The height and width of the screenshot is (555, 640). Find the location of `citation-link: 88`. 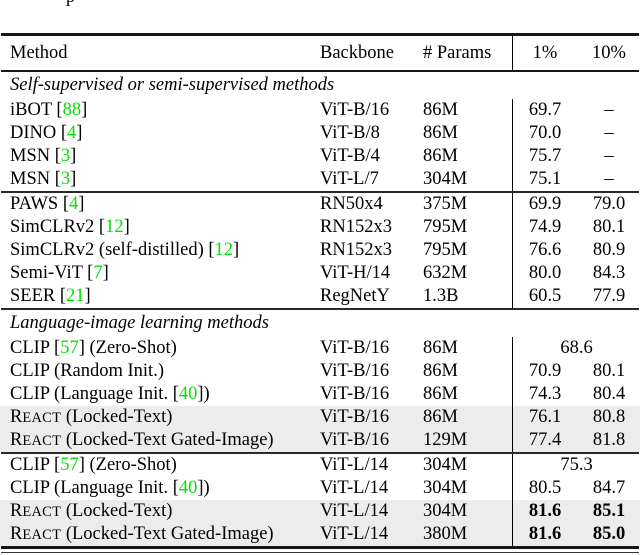

citation-link: 88 is located at coordinates (72, 110).